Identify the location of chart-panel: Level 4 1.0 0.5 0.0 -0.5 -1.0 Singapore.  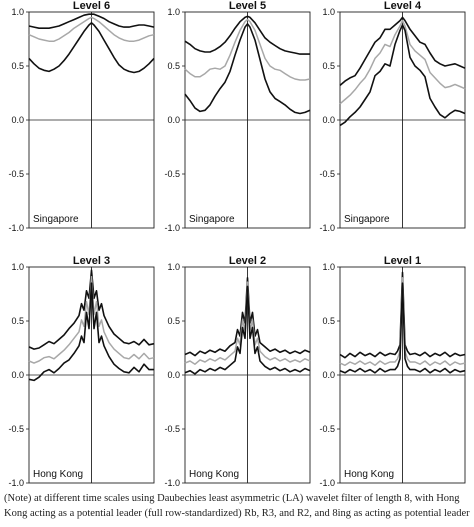
(392, 116).